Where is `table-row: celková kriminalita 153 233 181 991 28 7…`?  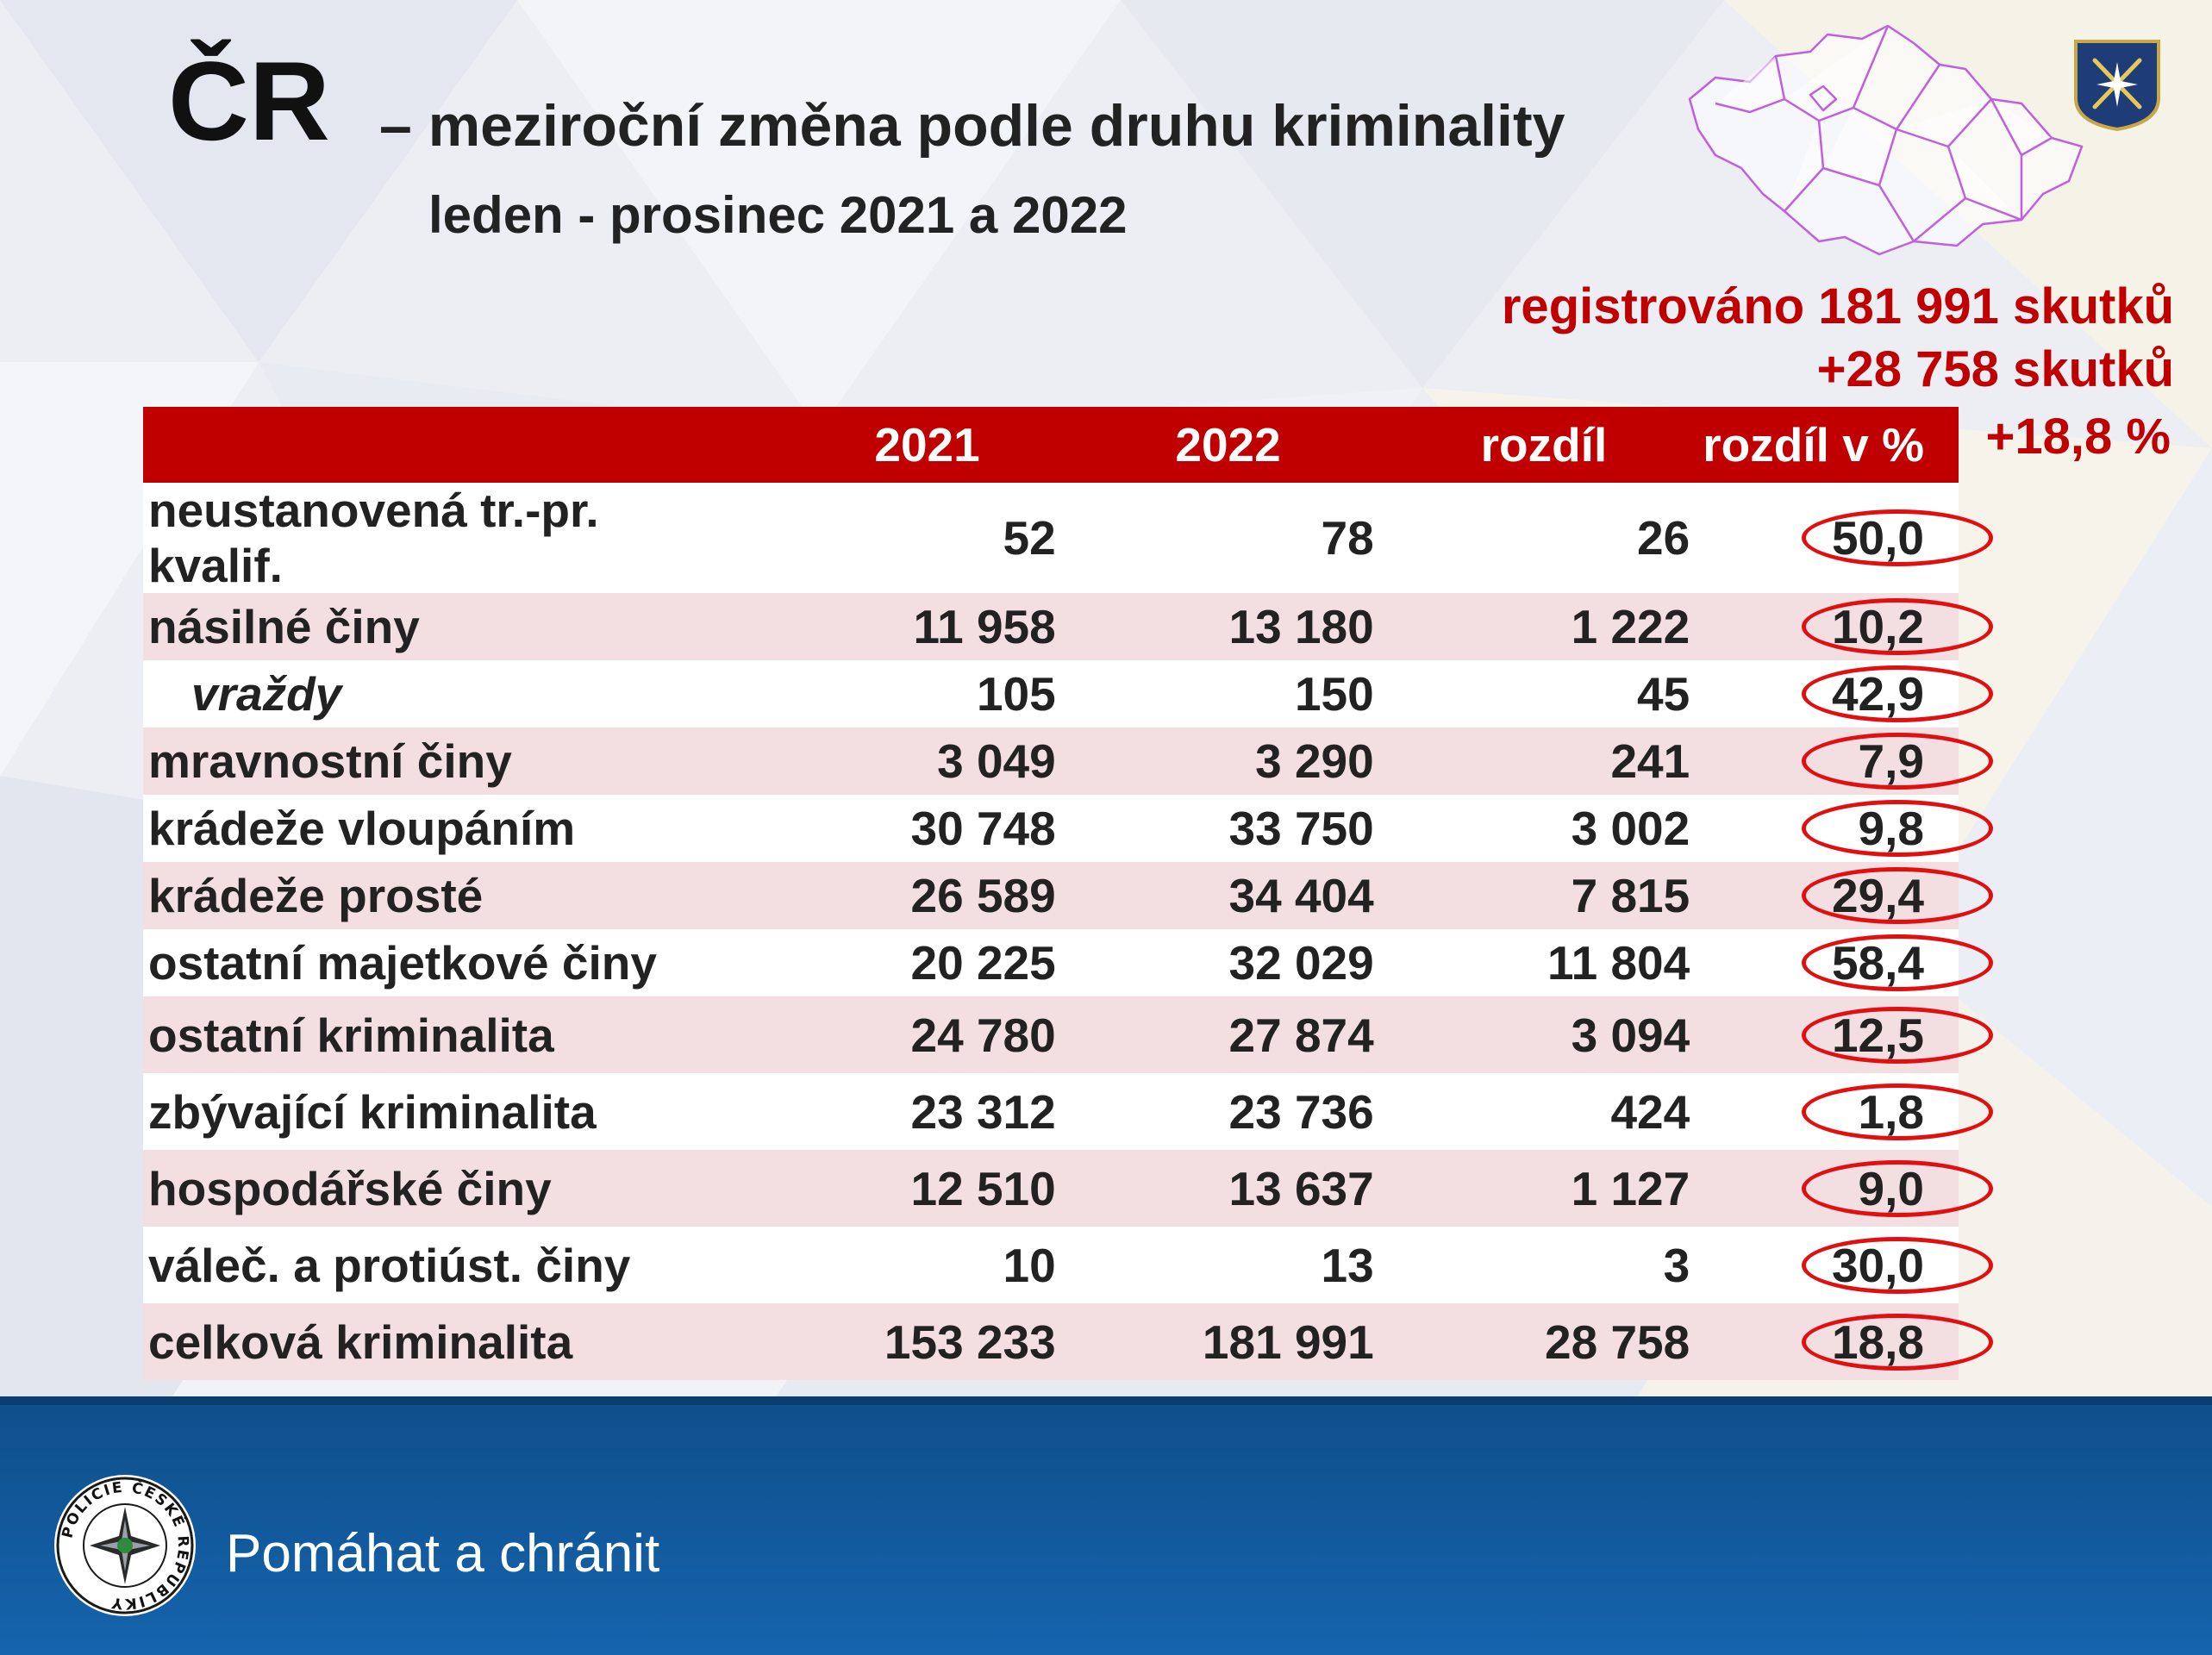 table-row: celková kriminalita 153 233 181 991 28 7… is located at coordinates (1068, 1341).